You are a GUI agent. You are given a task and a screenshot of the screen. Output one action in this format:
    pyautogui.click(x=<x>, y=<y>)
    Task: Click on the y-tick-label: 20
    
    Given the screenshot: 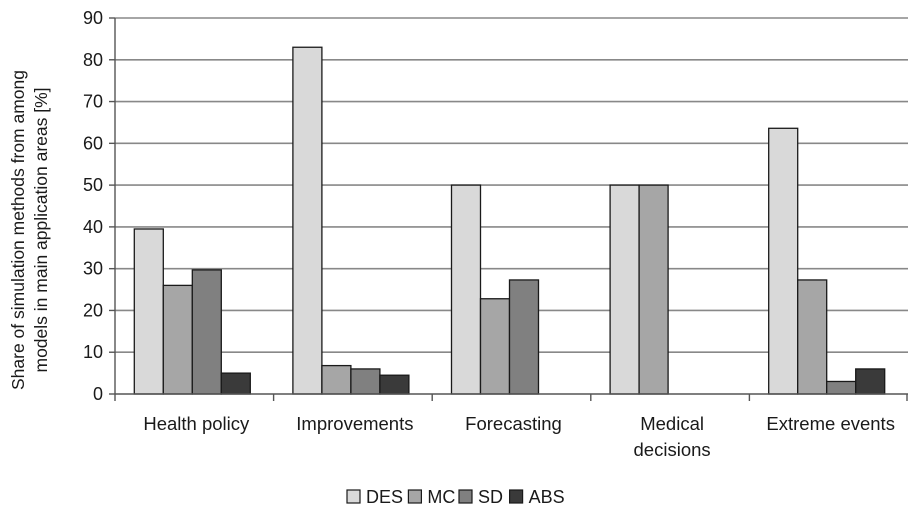 What is the action you would take?
    pyautogui.click(x=93, y=310)
    